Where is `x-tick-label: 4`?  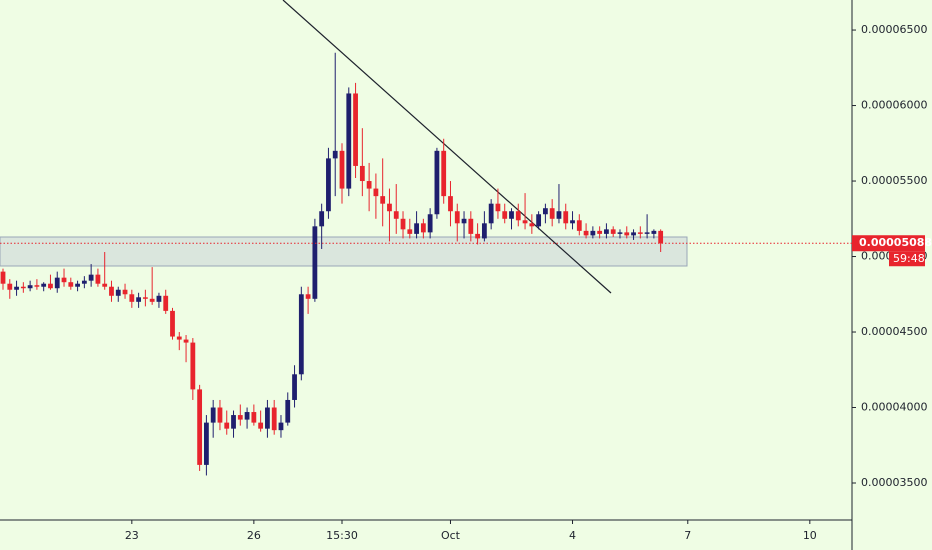
x-tick-label: 4 is located at coordinates (572, 535).